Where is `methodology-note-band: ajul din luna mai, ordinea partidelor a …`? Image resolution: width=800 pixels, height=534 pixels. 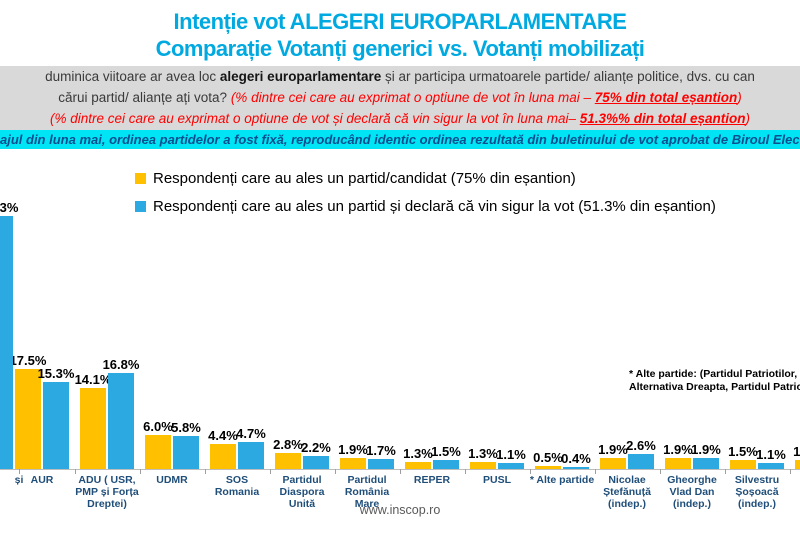 methodology-note-band: ajul din luna mai, ordinea partidelor a … is located at coordinates (400, 139).